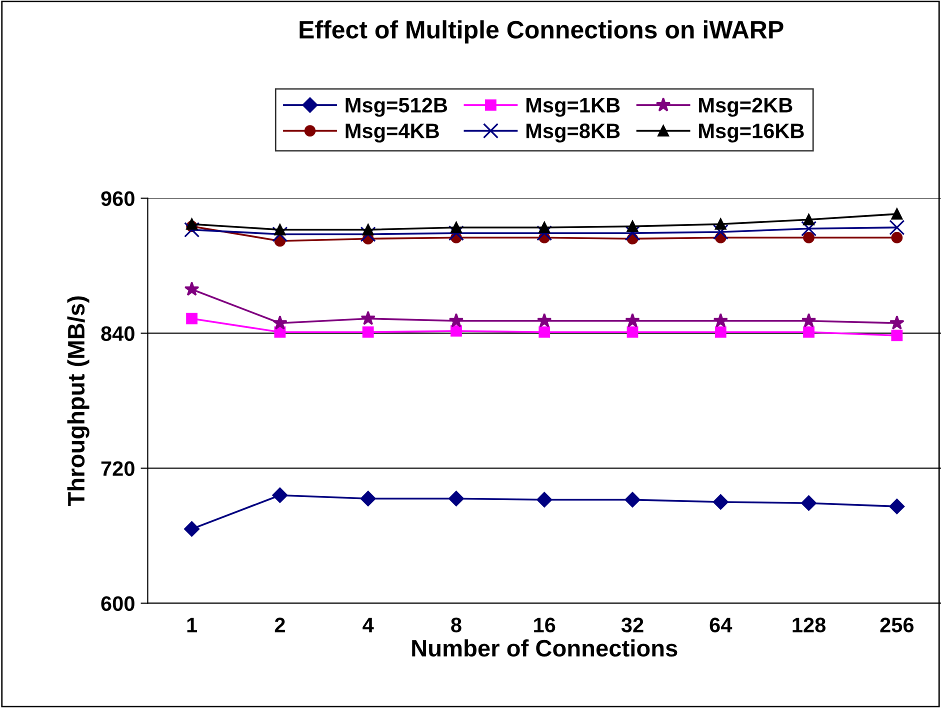  Describe the element at coordinates (573, 133) in the screenshot. I see `legend-label: Msg=8KB` at that location.